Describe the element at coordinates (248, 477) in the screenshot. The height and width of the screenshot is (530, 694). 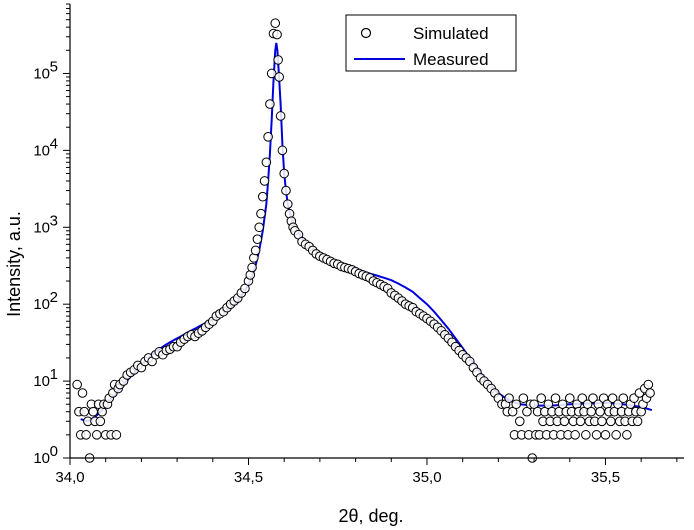
I see `x-tick-label: 34,5` at that location.